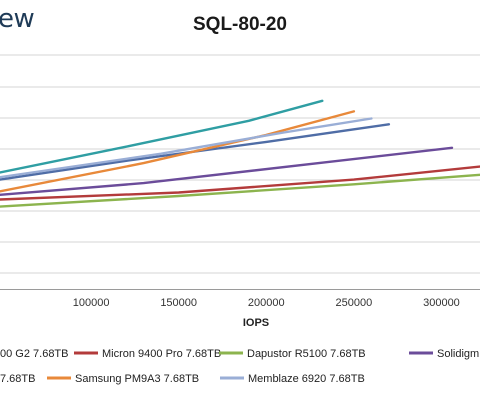 This screenshot has width=480, height=401. What do you see at coordinates (17, 379) in the screenshot?
I see `legend-entry: 7.68TB` at bounding box center [17, 379].